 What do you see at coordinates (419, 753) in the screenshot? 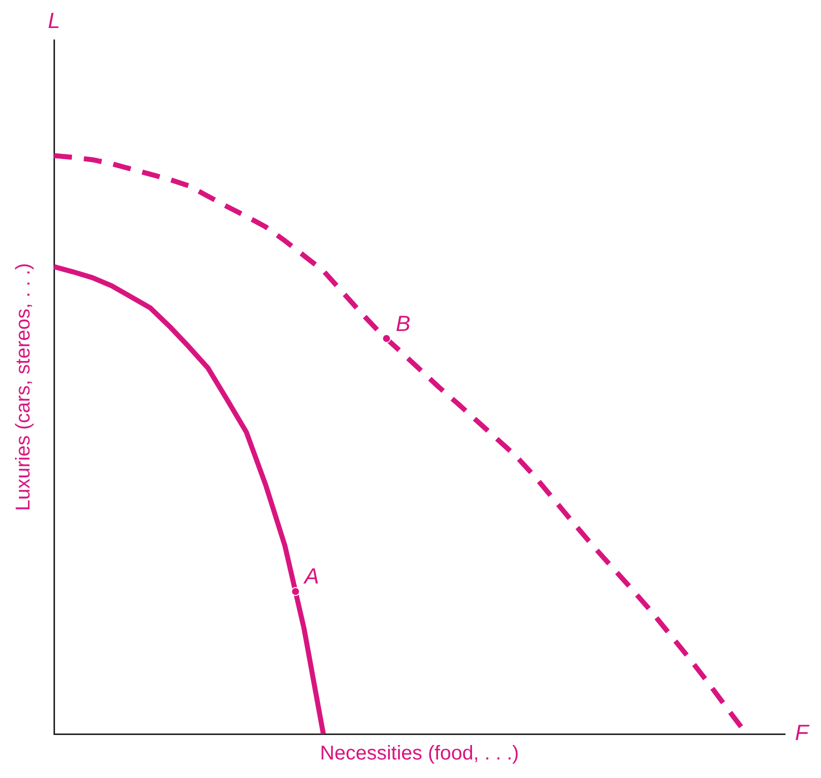
I see `x-axis-title: Necessities (food, . . .)` at bounding box center [419, 753].